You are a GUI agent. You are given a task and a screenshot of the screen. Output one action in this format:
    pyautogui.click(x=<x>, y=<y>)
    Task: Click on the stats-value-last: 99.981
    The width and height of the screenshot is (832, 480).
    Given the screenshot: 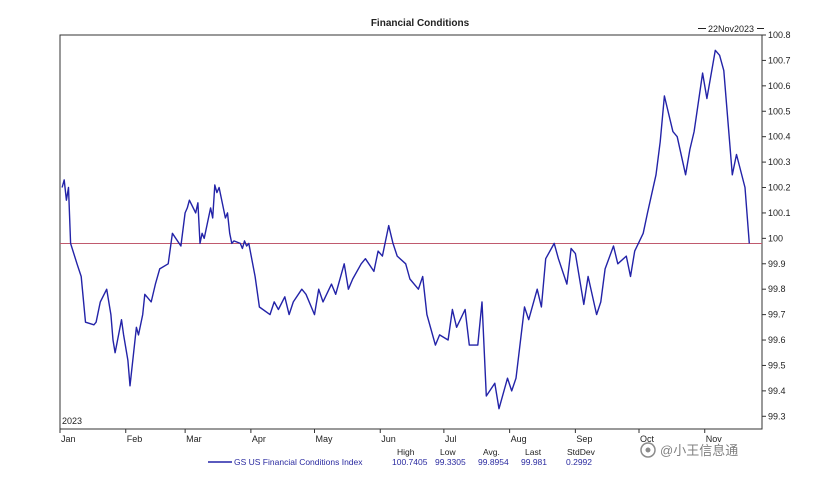 What is the action you would take?
    pyautogui.click(x=534, y=462)
    